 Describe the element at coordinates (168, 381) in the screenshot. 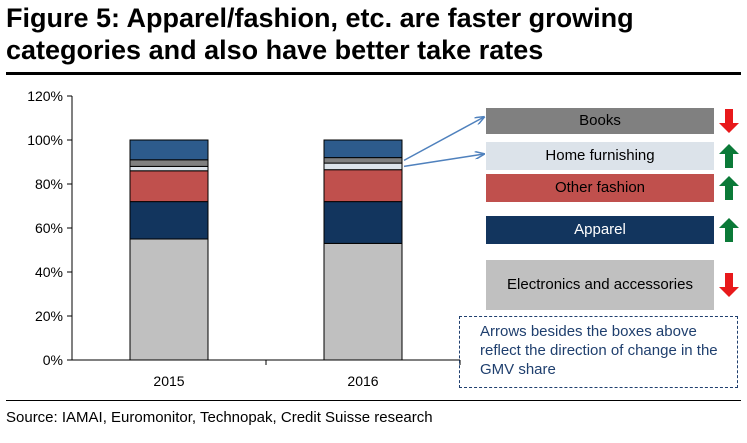

I see `x-tick-label: 2015` at that location.